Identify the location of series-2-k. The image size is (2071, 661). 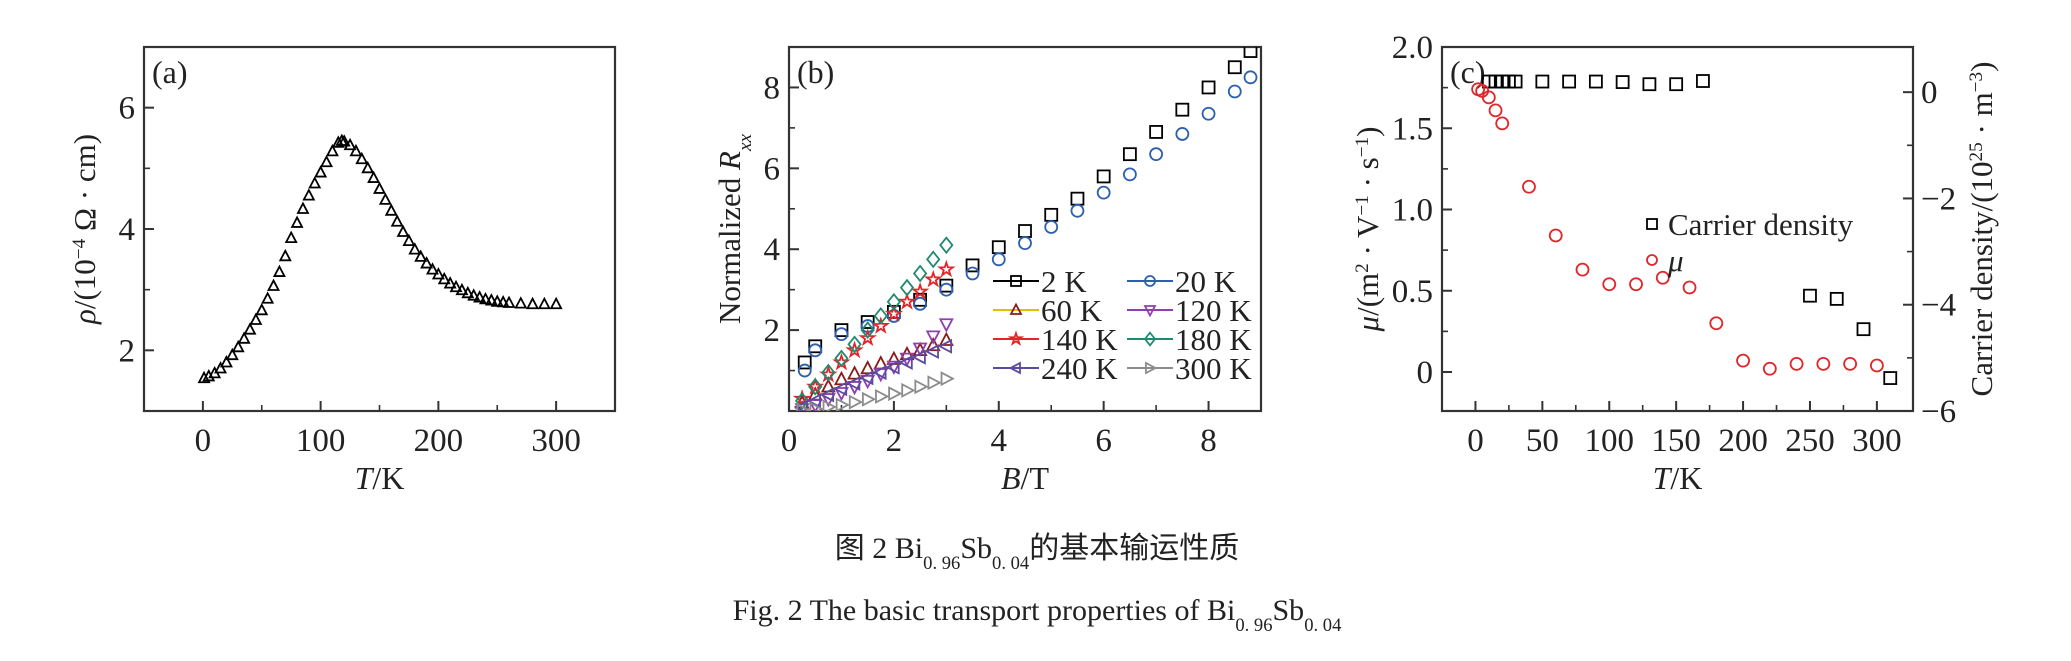
(1027, 208).